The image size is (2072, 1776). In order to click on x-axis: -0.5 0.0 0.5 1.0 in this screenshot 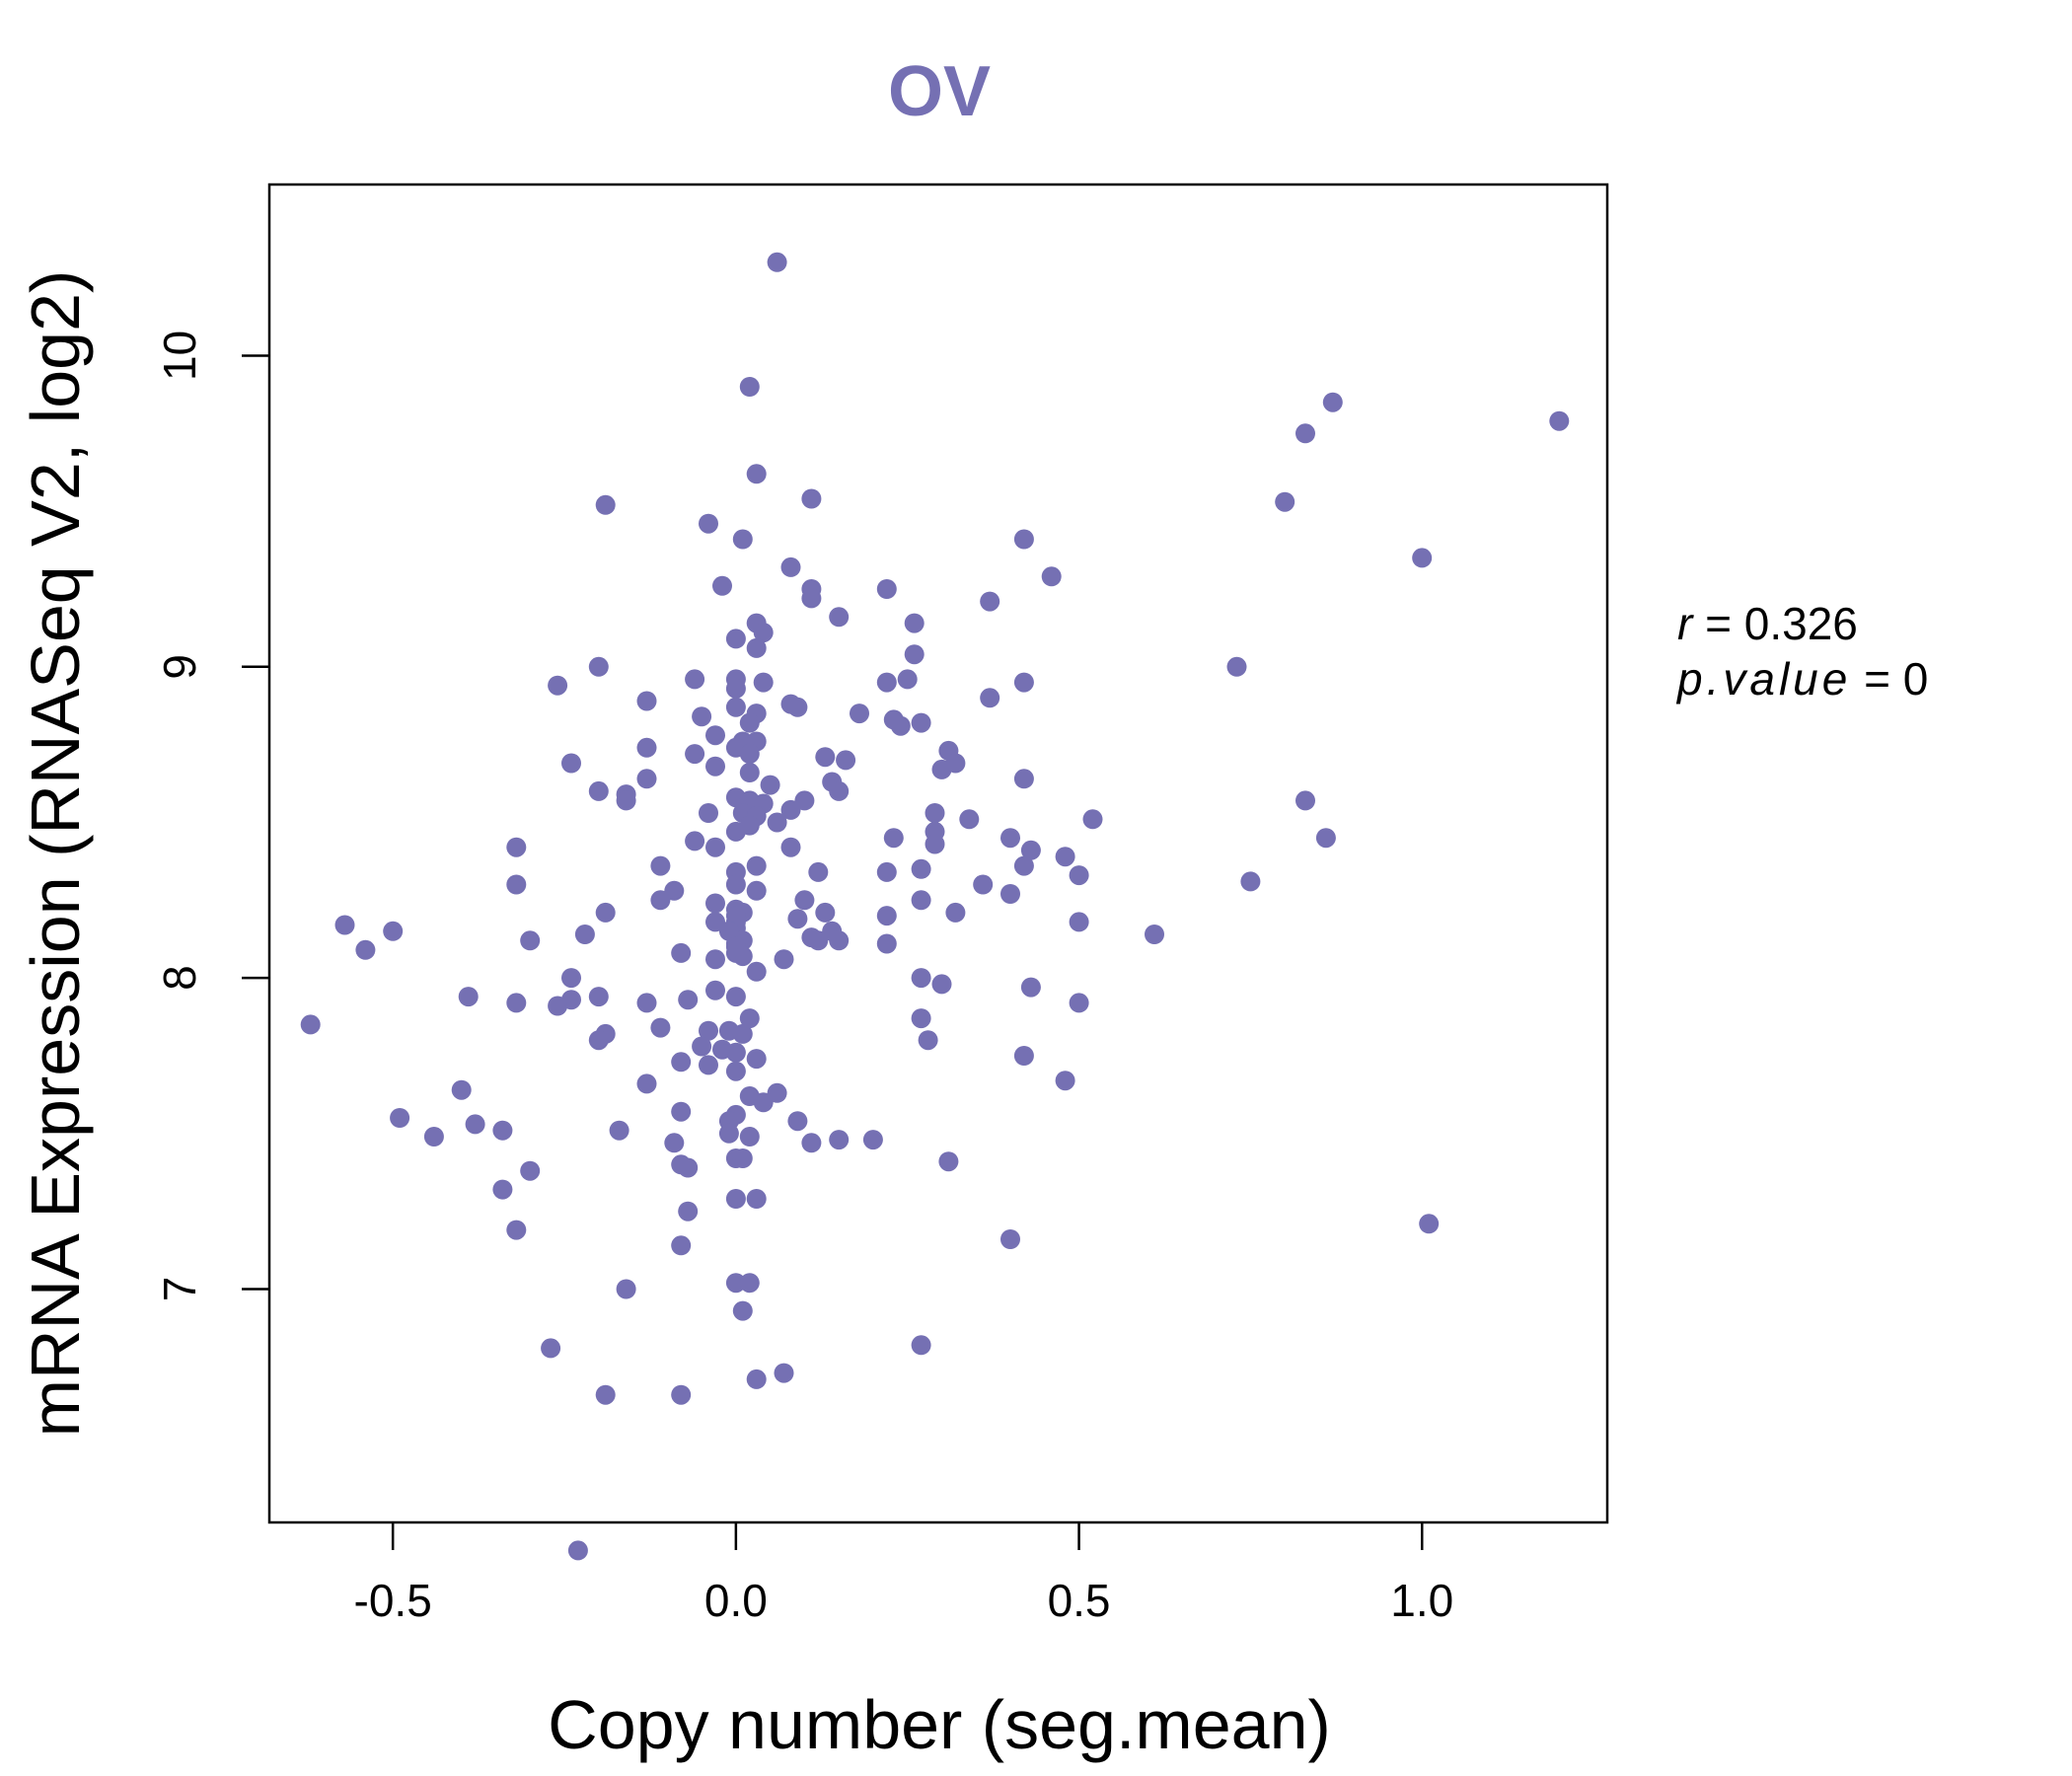, I will do `click(903, 1574)`.